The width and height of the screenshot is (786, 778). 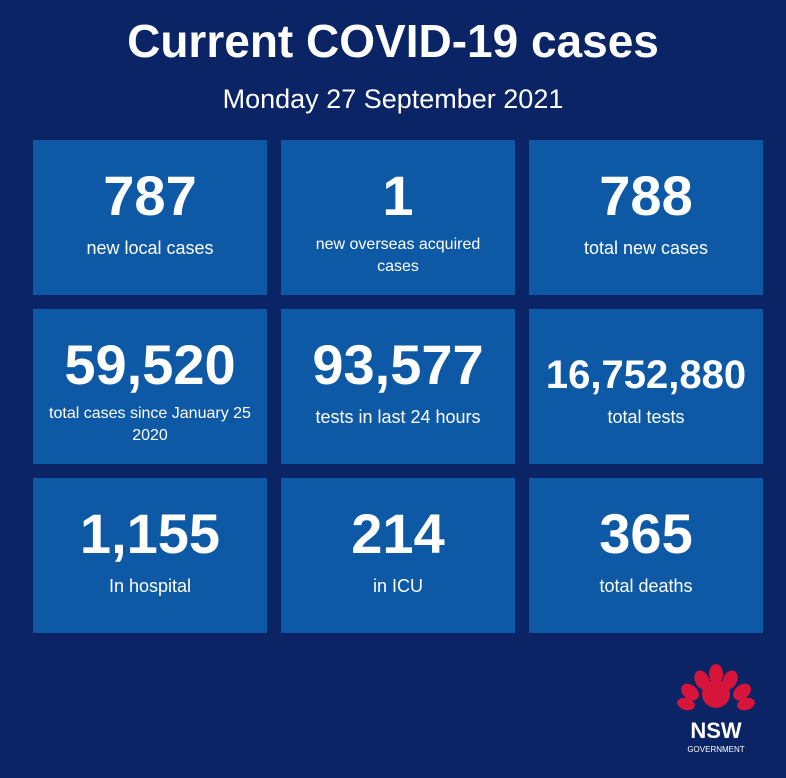 I want to click on stat-value: 365, so click(x=646, y=533).